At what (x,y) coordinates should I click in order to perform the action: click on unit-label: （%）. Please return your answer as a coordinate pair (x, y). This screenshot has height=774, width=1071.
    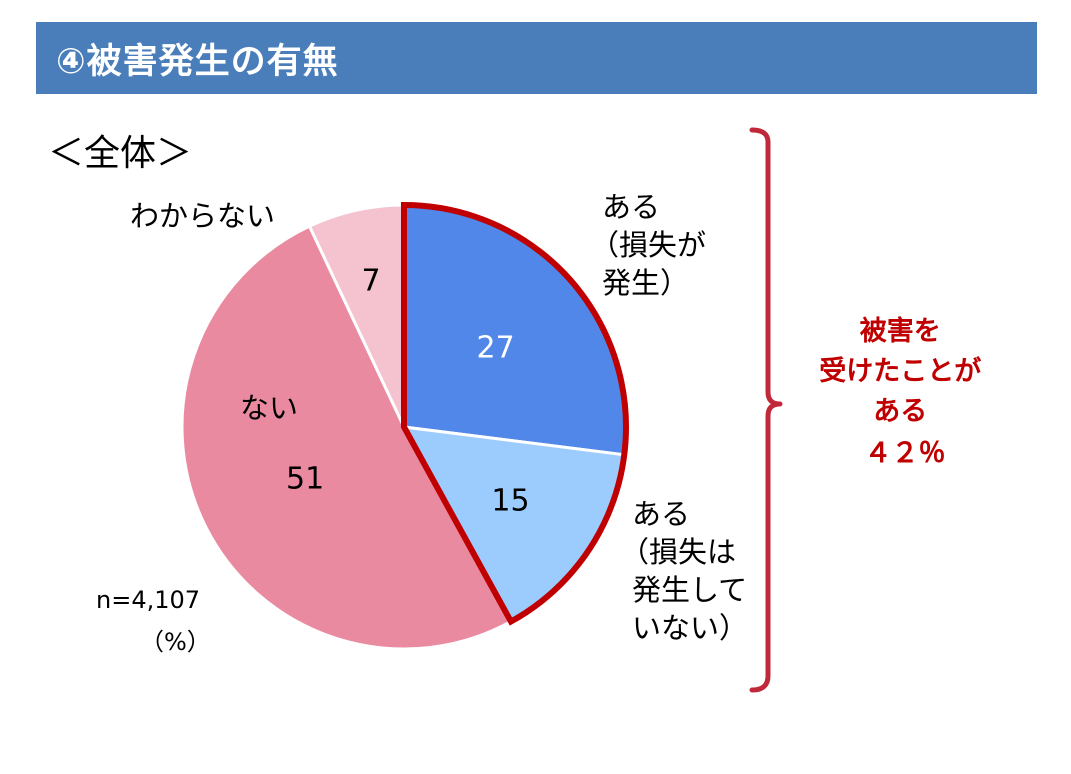
    Looking at the image, I should click on (175, 642).